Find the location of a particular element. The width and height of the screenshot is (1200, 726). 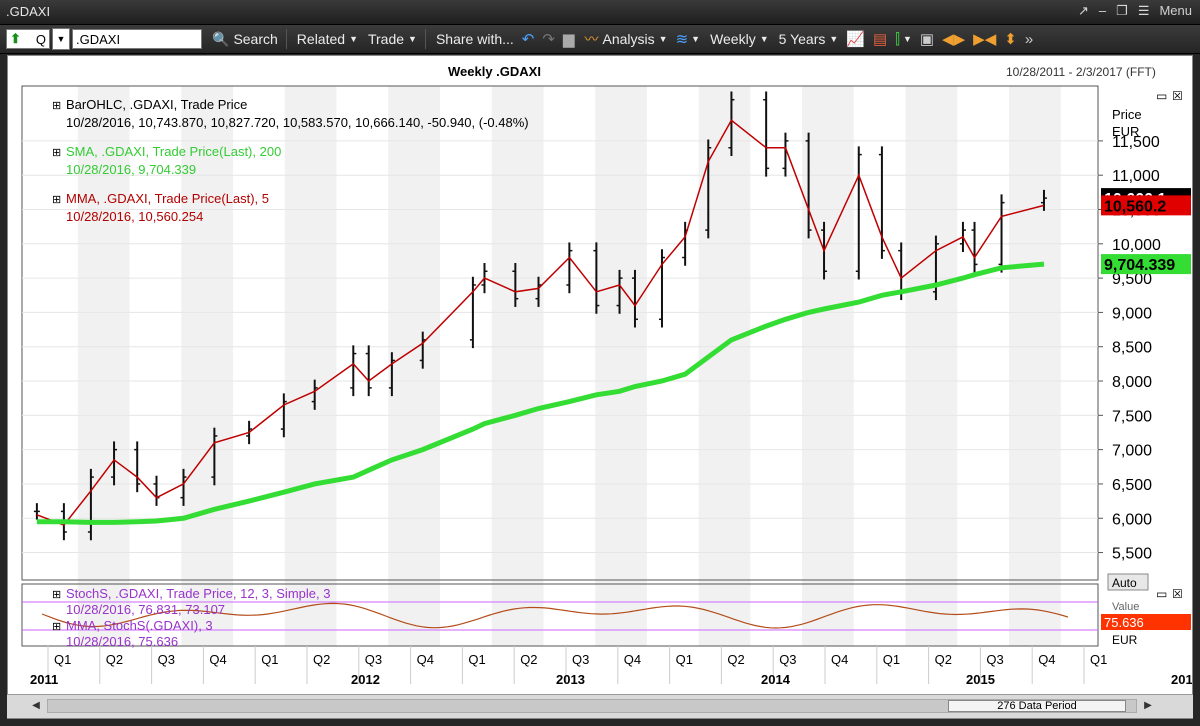

stoch-legend-values: 10/28/2016, 75.636 is located at coordinates (122, 641).